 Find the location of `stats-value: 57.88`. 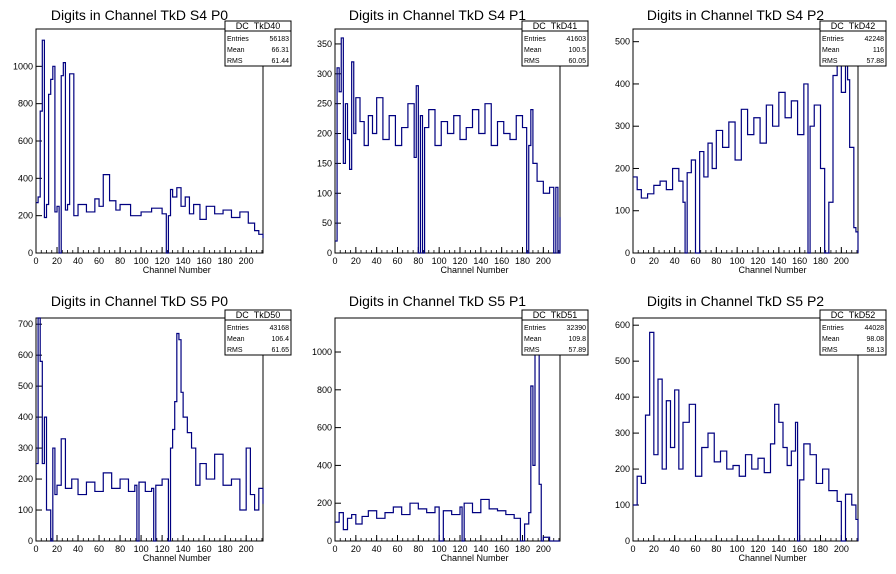

stats-value: 57.88 is located at coordinates (875, 61).